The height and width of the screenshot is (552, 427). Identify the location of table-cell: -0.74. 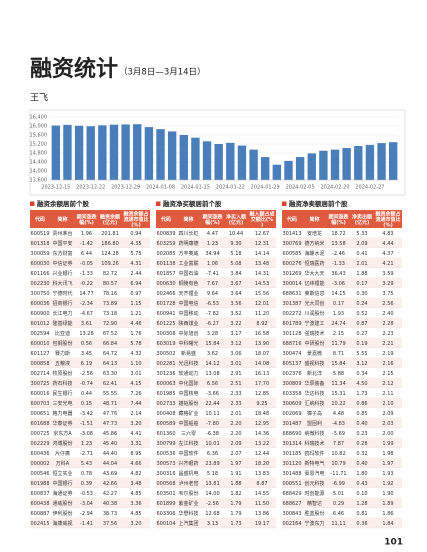
(86, 384).